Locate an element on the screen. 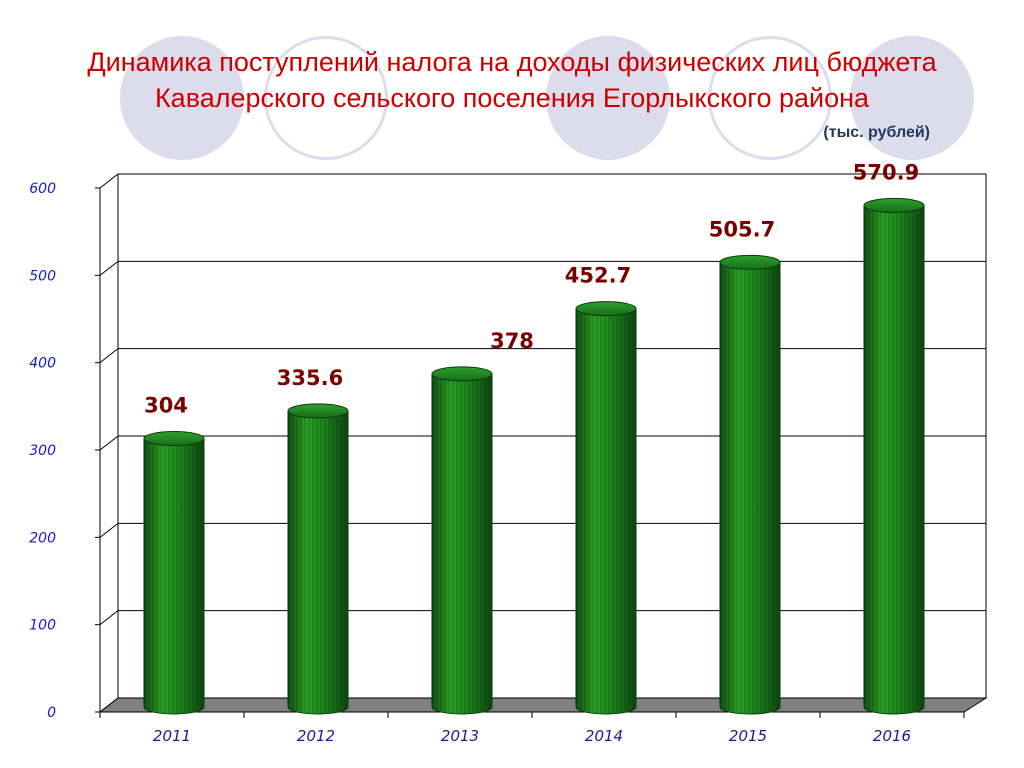 The height and width of the screenshot is (768, 1024). data-label: 452.7 is located at coordinates (598, 276).